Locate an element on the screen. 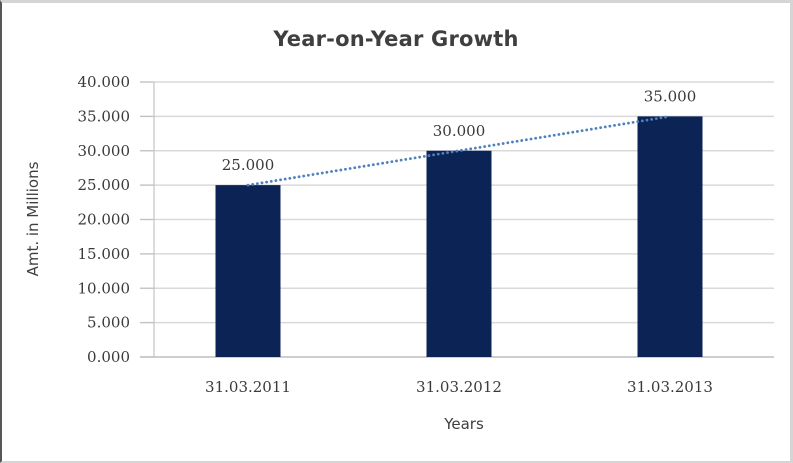 The width and height of the screenshot is (793, 463). y-tick-label: 15.000 is located at coordinates (104, 254).